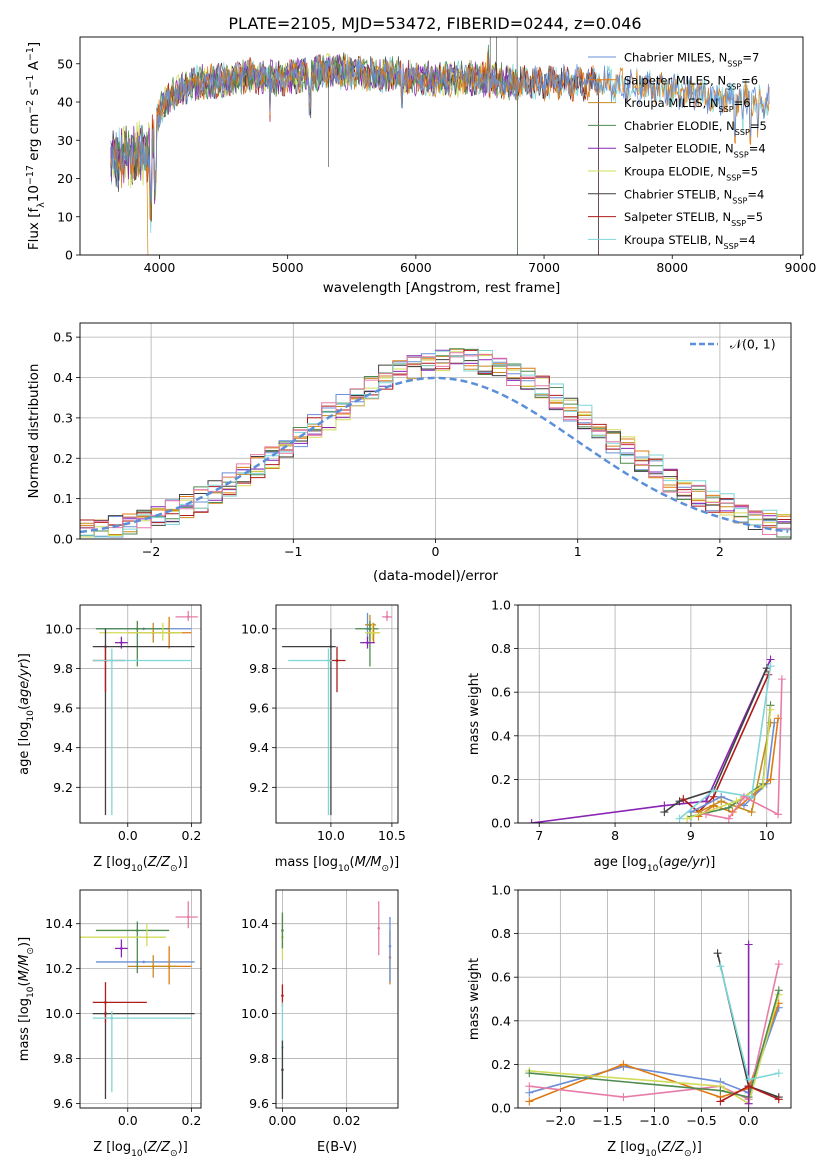 Image resolution: width=819 pixels, height=1170 pixels. What do you see at coordinates (691, 82) in the screenshot?
I see `legend-label: Salpeter MILES, NSSP=6` at bounding box center [691, 82].